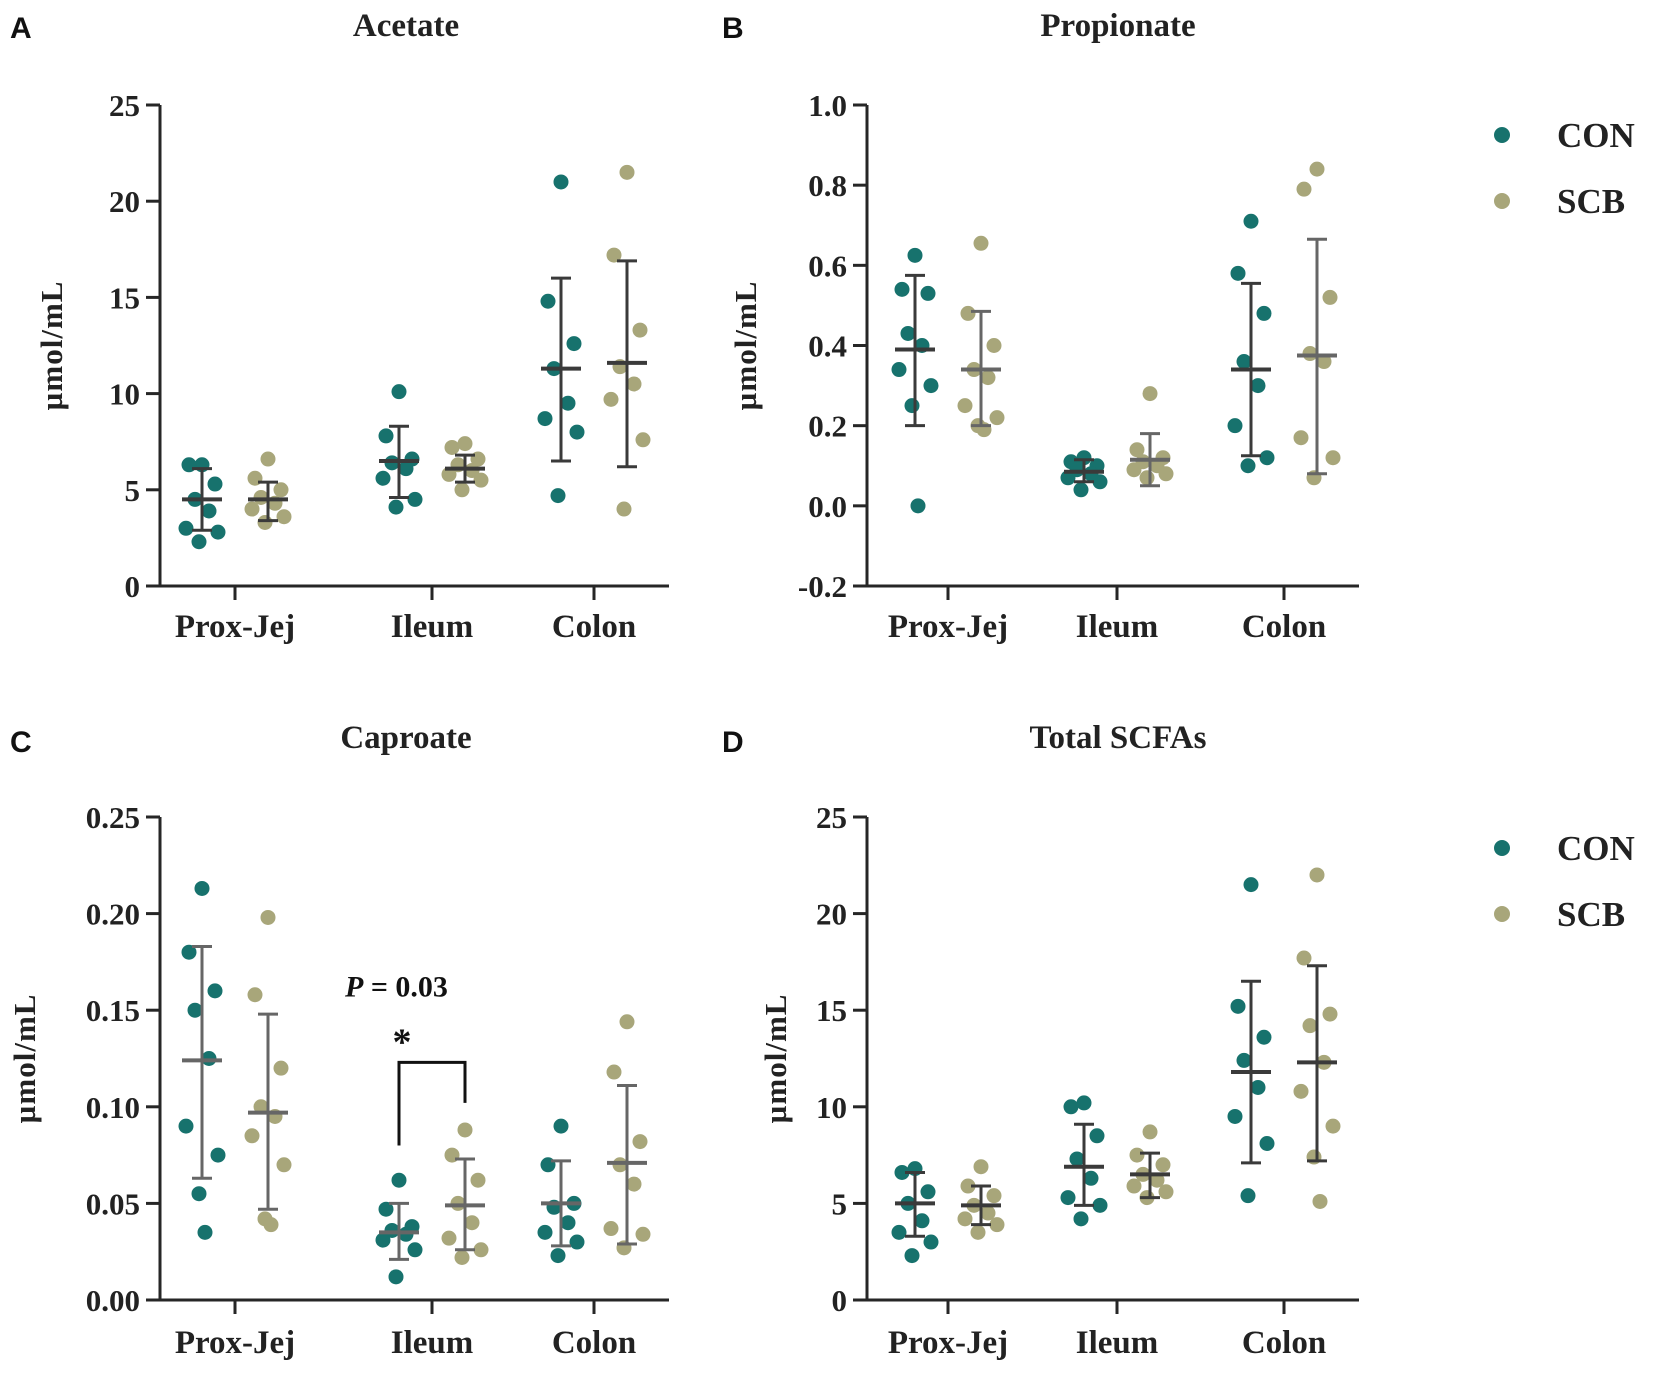 The height and width of the screenshot is (1383, 1654). Describe the element at coordinates (124, 201) in the screenshot. I see `y-tick-label: 20` at that location.